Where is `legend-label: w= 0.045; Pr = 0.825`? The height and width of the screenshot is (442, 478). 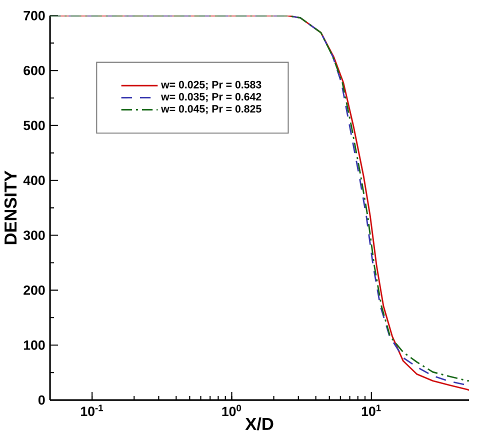 legend-label: w= 0.045; Pr = 0.825 is located at coordinates (211, 109).